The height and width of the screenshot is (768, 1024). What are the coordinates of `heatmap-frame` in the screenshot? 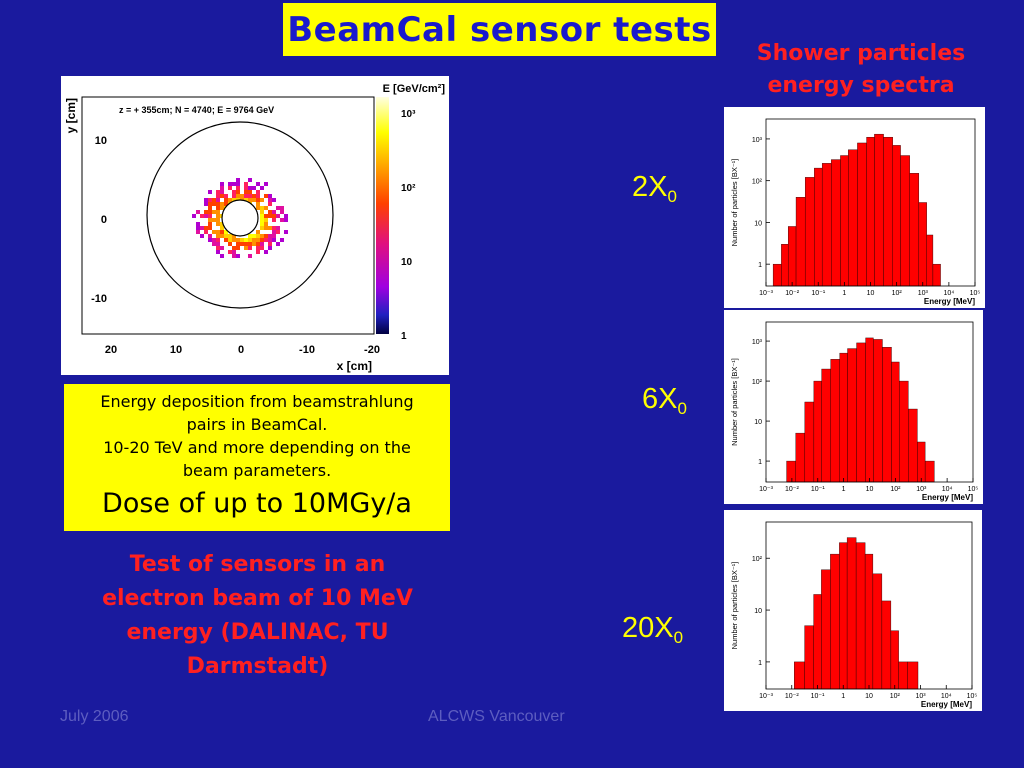 It's located at (228, 215).